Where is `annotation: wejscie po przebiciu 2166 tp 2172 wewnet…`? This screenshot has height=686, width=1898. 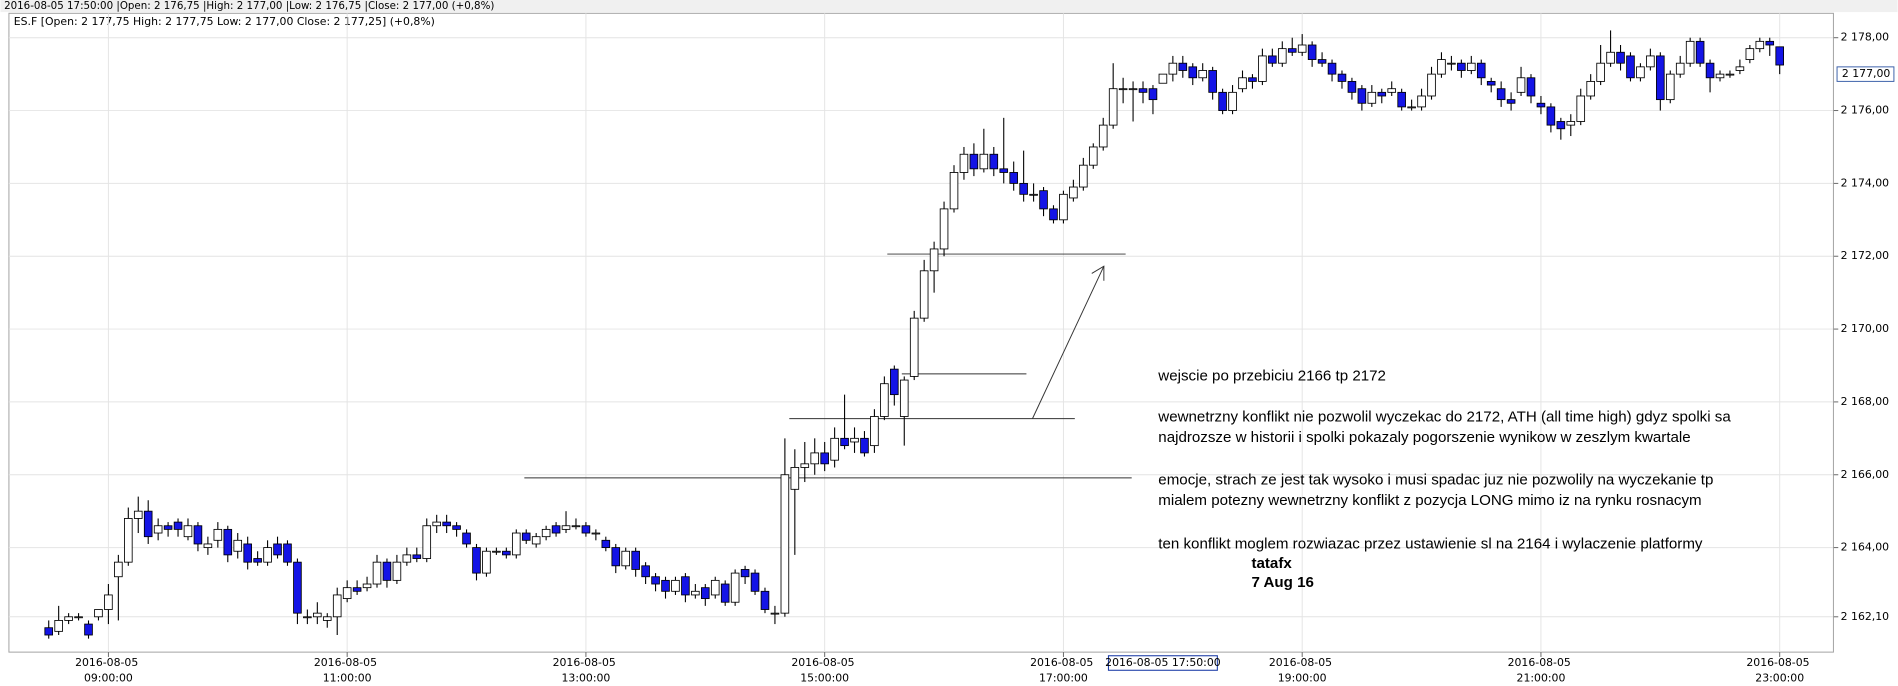
annotation: wejscie po przebiciu 2166 tp 2172 wewnet… is located at coordinates (1444, 479).